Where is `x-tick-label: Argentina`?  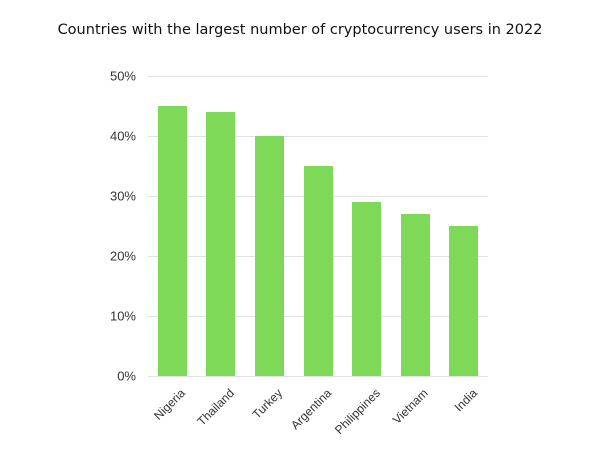 x-tick-label: Argentina is located at coordinates (310, 409).